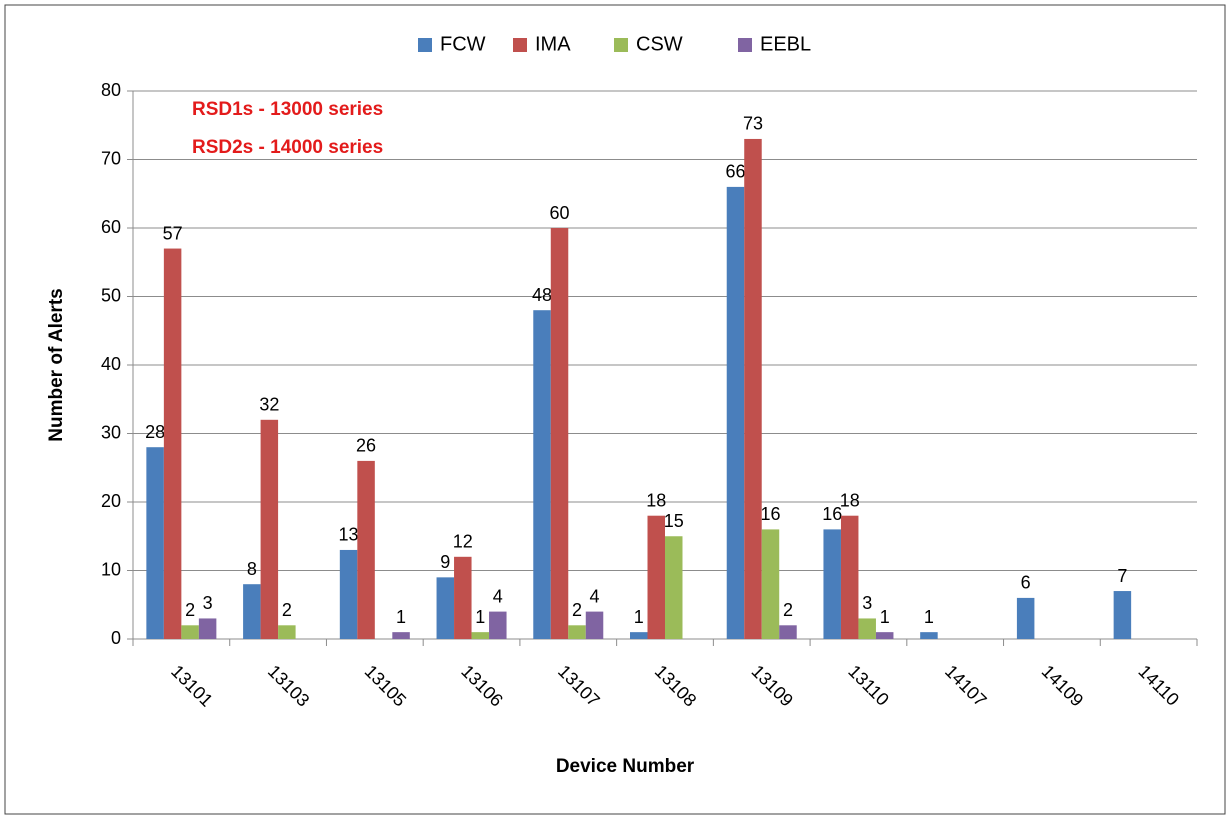 This screenshot has width=1231, height=819. Describe the element at coordinates (366, 446) in the screenshot. I see `data-label: 26` at that location.